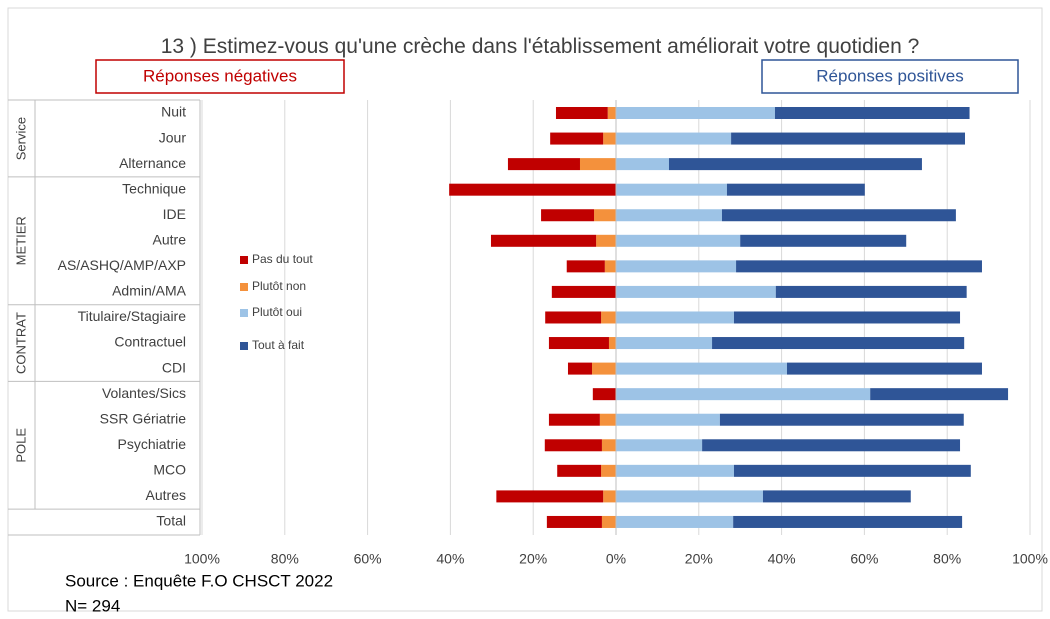 This screenshot has width=1050, height=619. Describe the element at coordinates (170, 240) in the screenshot. I see `category-label: Autre` at that location.